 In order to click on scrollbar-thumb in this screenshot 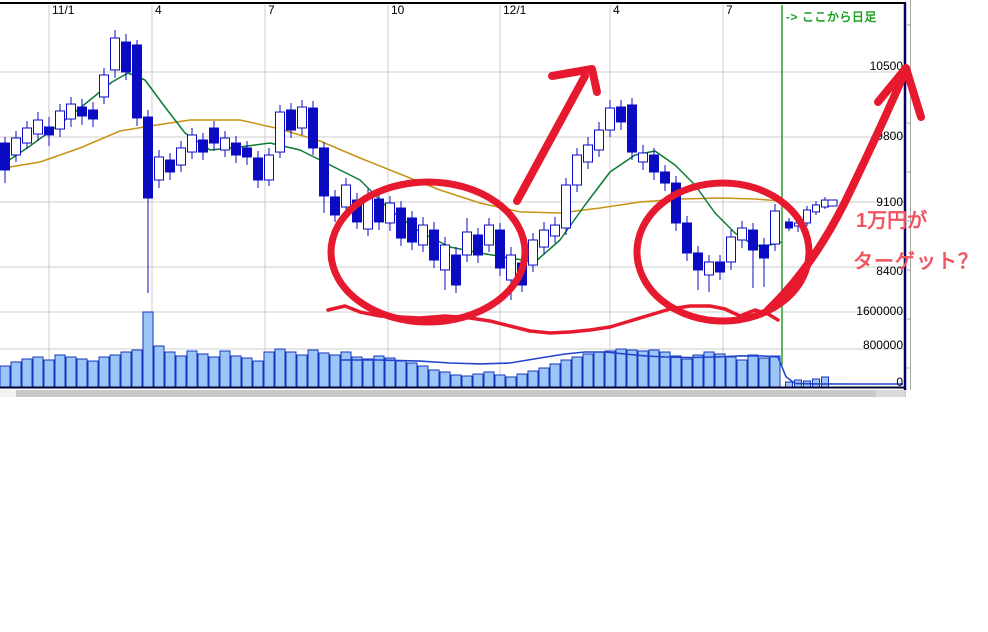, I will do `click(890, 393)`.